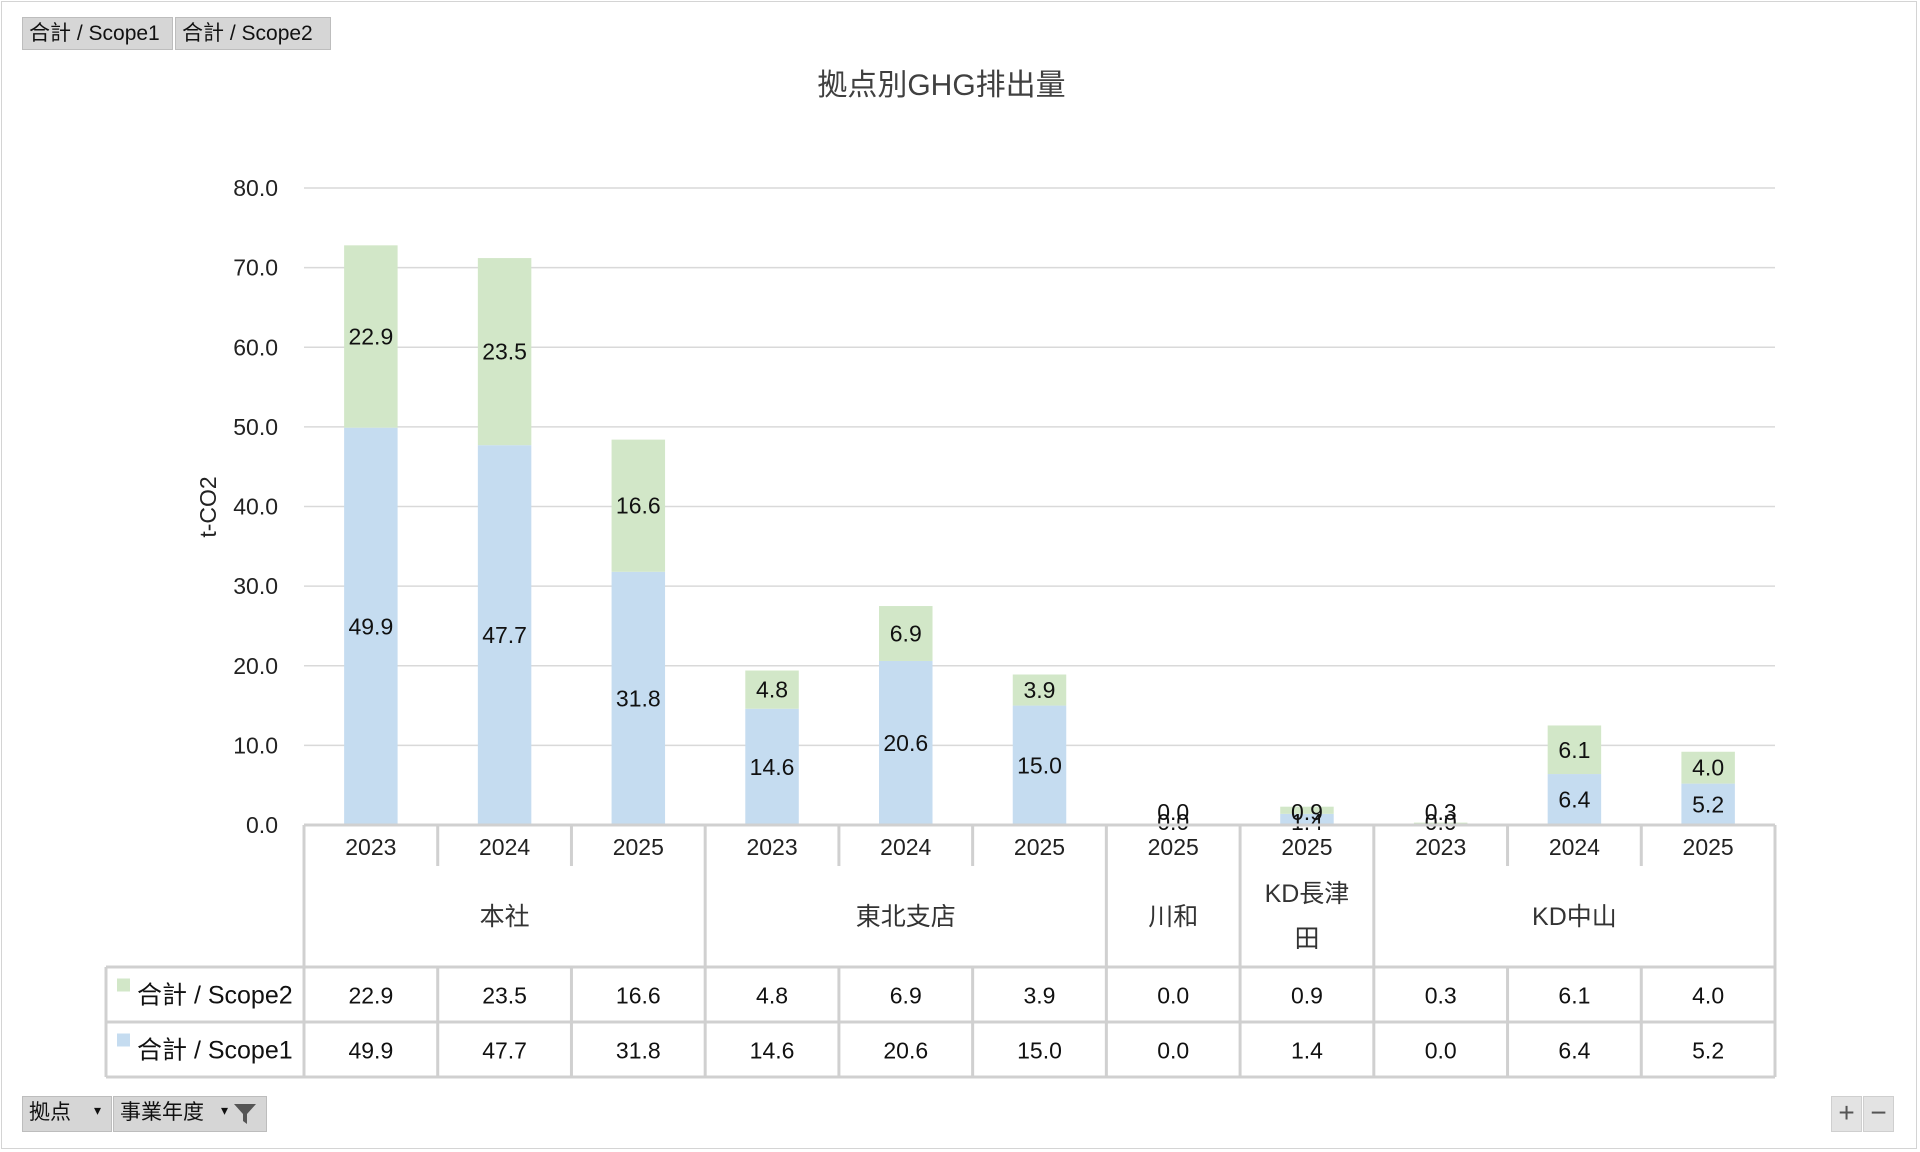  I want to click on data-label-scope1: 1.4, so click(1307, 822).